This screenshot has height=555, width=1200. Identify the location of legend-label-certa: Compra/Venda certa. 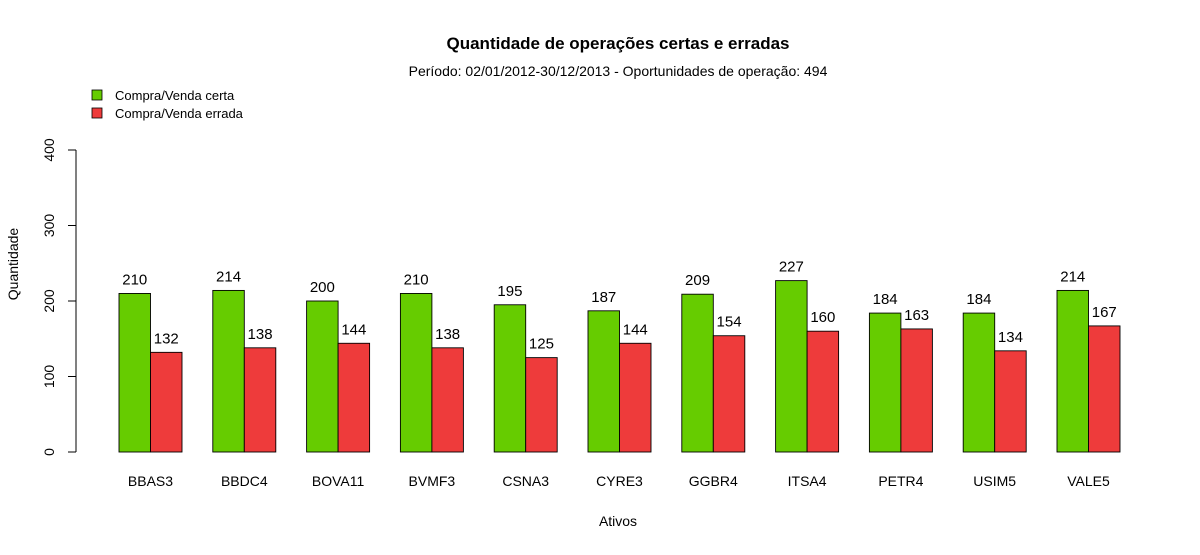
(175, 95).